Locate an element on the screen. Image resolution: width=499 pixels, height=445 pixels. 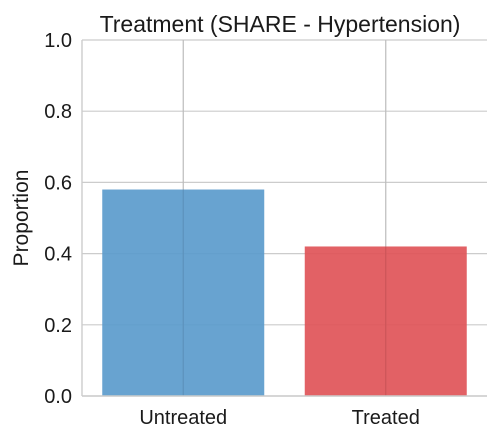
y-tick-label: 0.4 is located at coordinates (58, 255).